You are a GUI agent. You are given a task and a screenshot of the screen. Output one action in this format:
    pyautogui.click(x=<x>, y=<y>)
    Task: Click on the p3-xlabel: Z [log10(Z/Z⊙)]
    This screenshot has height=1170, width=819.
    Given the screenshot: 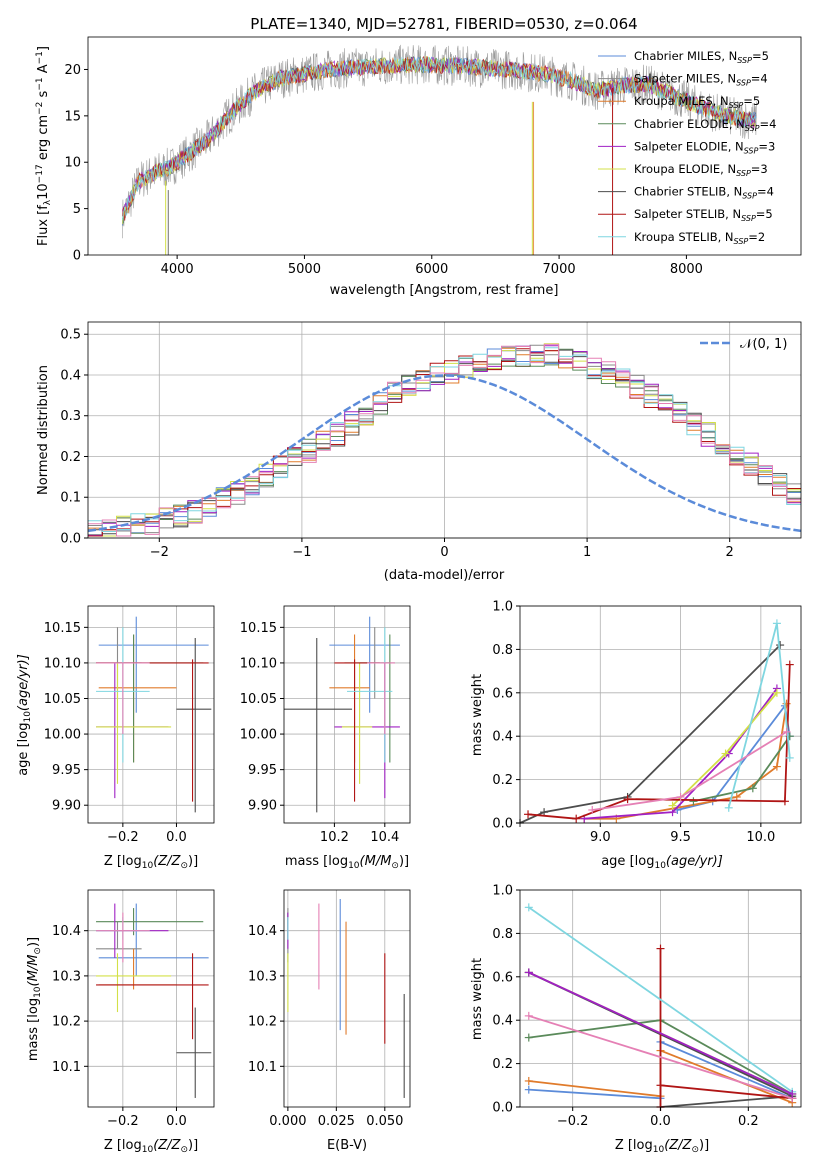 What is the action you would take?
    pyautogui.click(x=151, y=862)
    